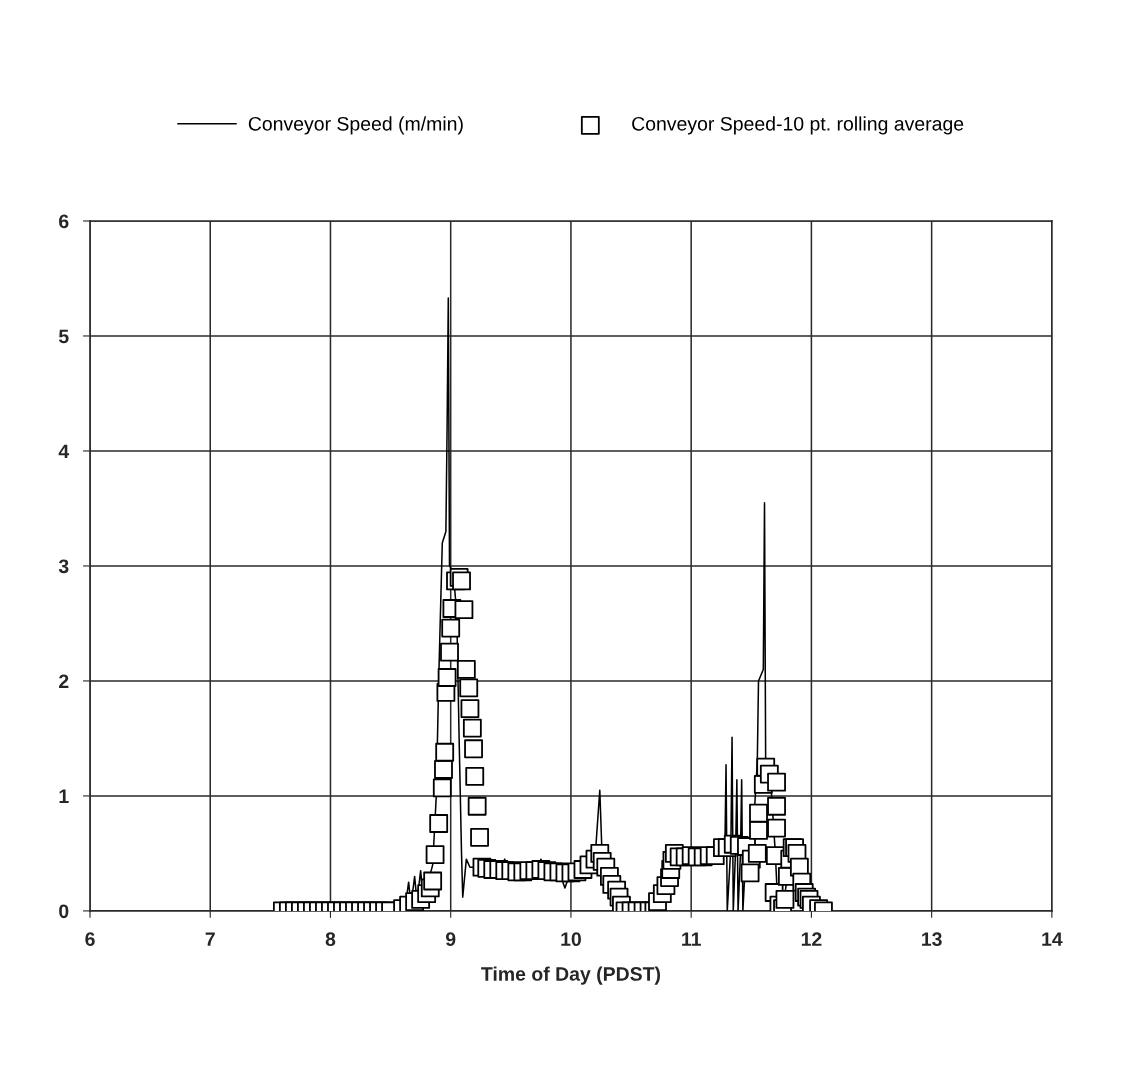 Image resolution: width=1125 pixels, height=1078 pixels. Describe the element at coordinates (90, 939) in the screenshot. I see `x-tick-label: 6` at that location.